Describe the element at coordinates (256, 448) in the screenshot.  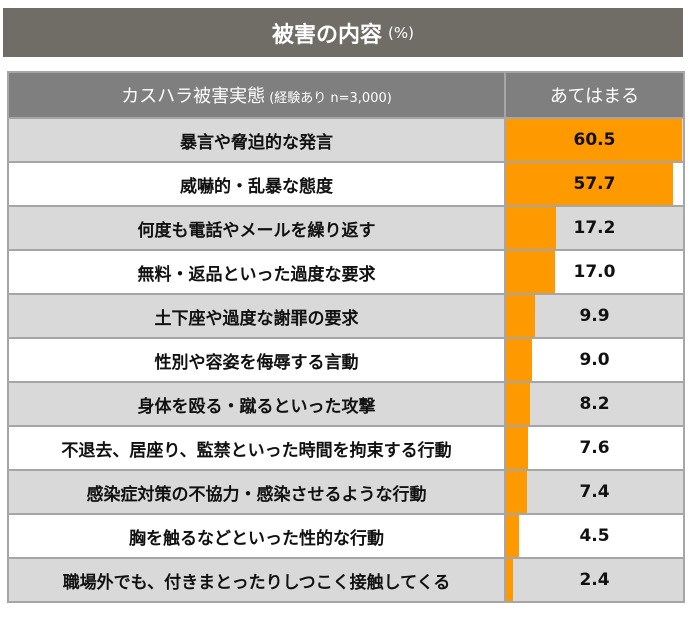
I see `row-label: 不退去、居座り、監禁といった時間を拘束する行動` at that location.